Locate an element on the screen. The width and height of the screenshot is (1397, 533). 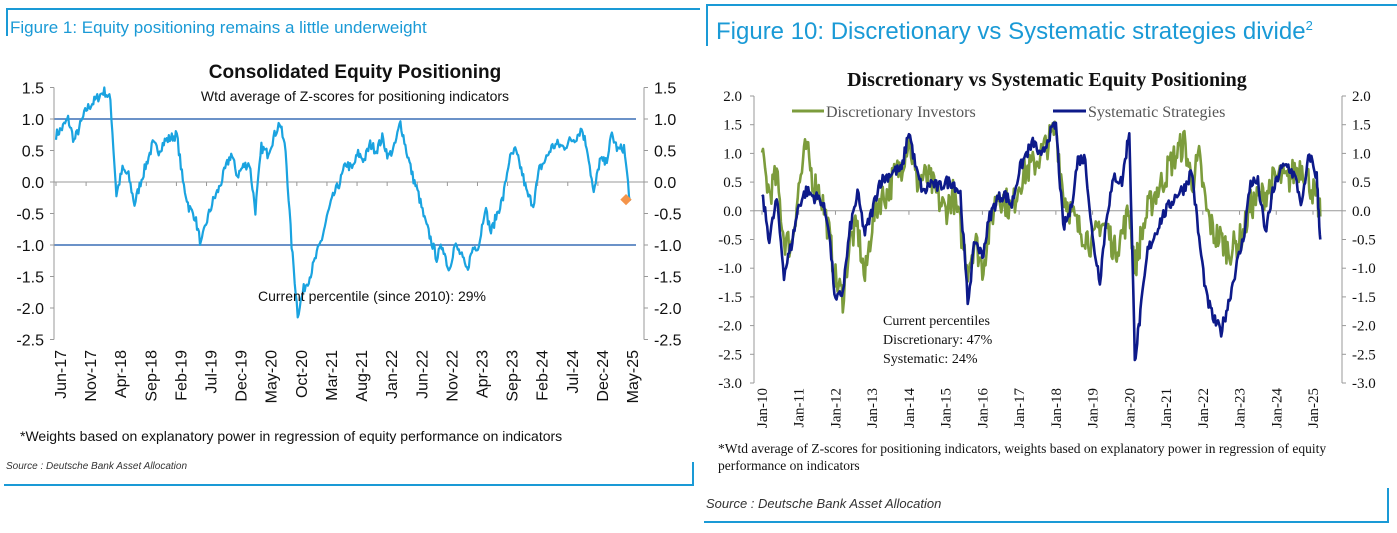
x-tick-label: Apr-23 is located at coordinates (482, 374).